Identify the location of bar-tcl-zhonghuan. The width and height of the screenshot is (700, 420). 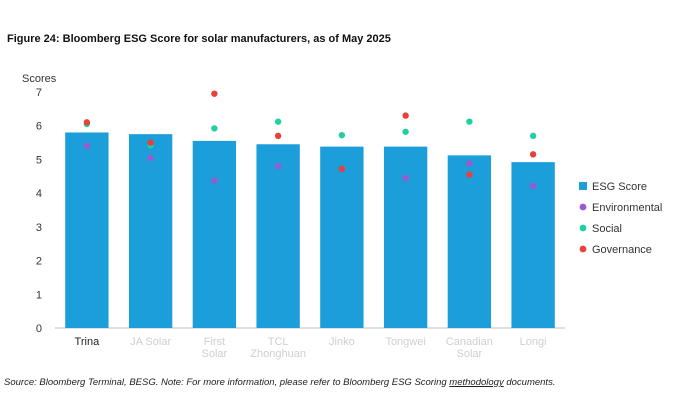
(278, 236).